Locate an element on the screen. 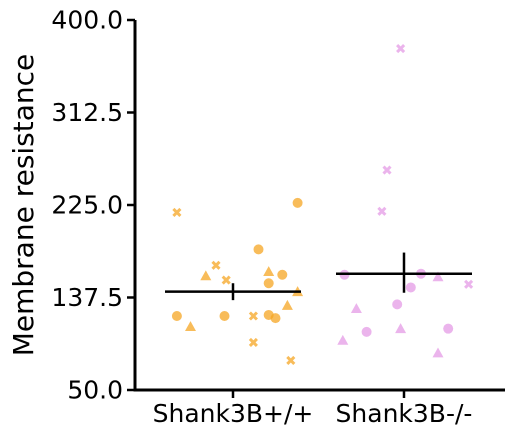 The width and height of the screenshot is (513, 438). y-tick-label: 50.0 is located at coordinates (95, 390).